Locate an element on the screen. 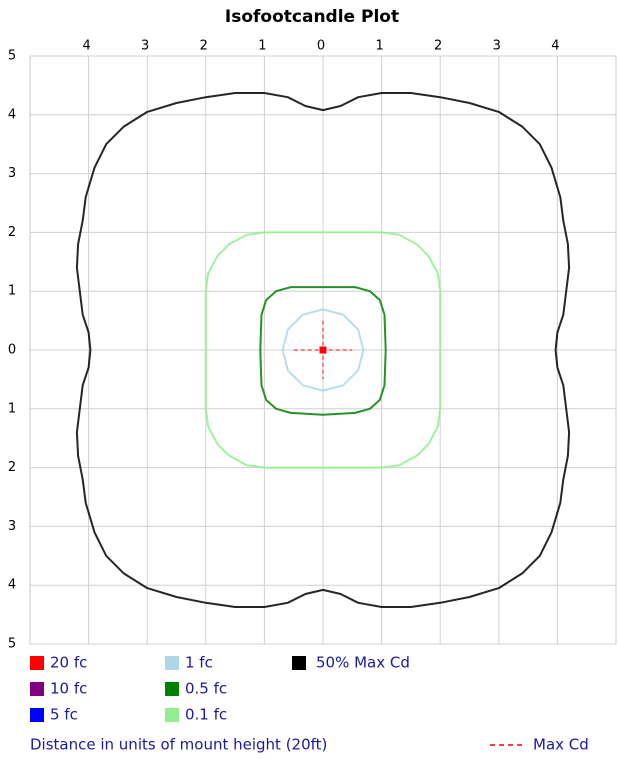 This screenshot has height=759, width=619. legend-label: 0.5 fc is located at coordinates (206, 689).